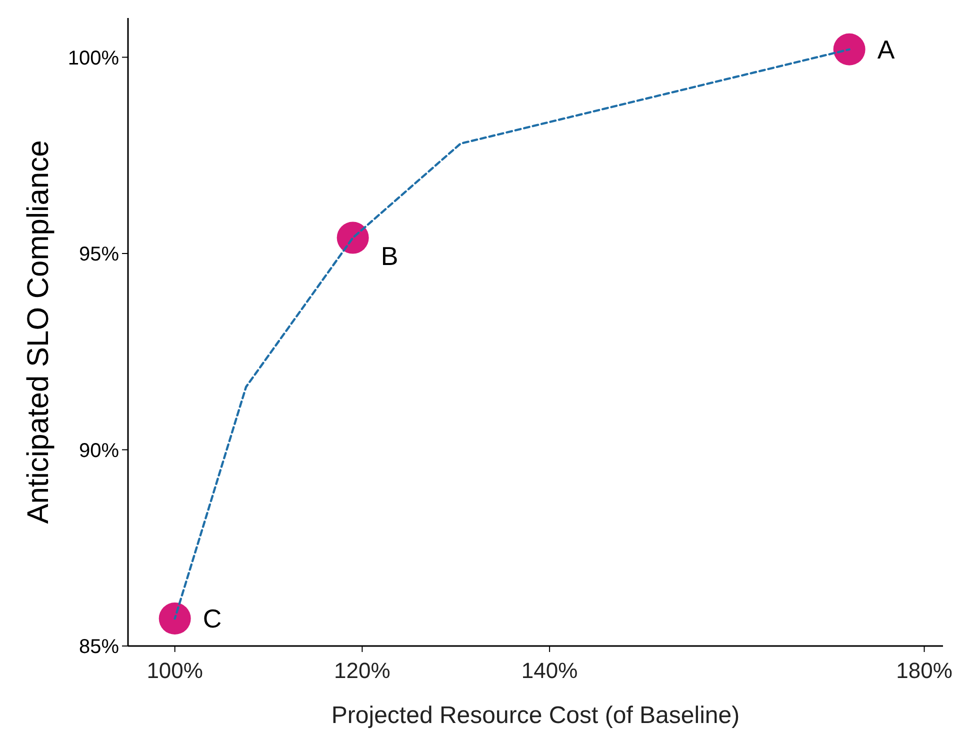 Image resolution: width=971 pixels, height=749 pixels. Describe the element at coordinates (362, 670) in the screenshot. I see `x-tick-label: 120%` at that location.